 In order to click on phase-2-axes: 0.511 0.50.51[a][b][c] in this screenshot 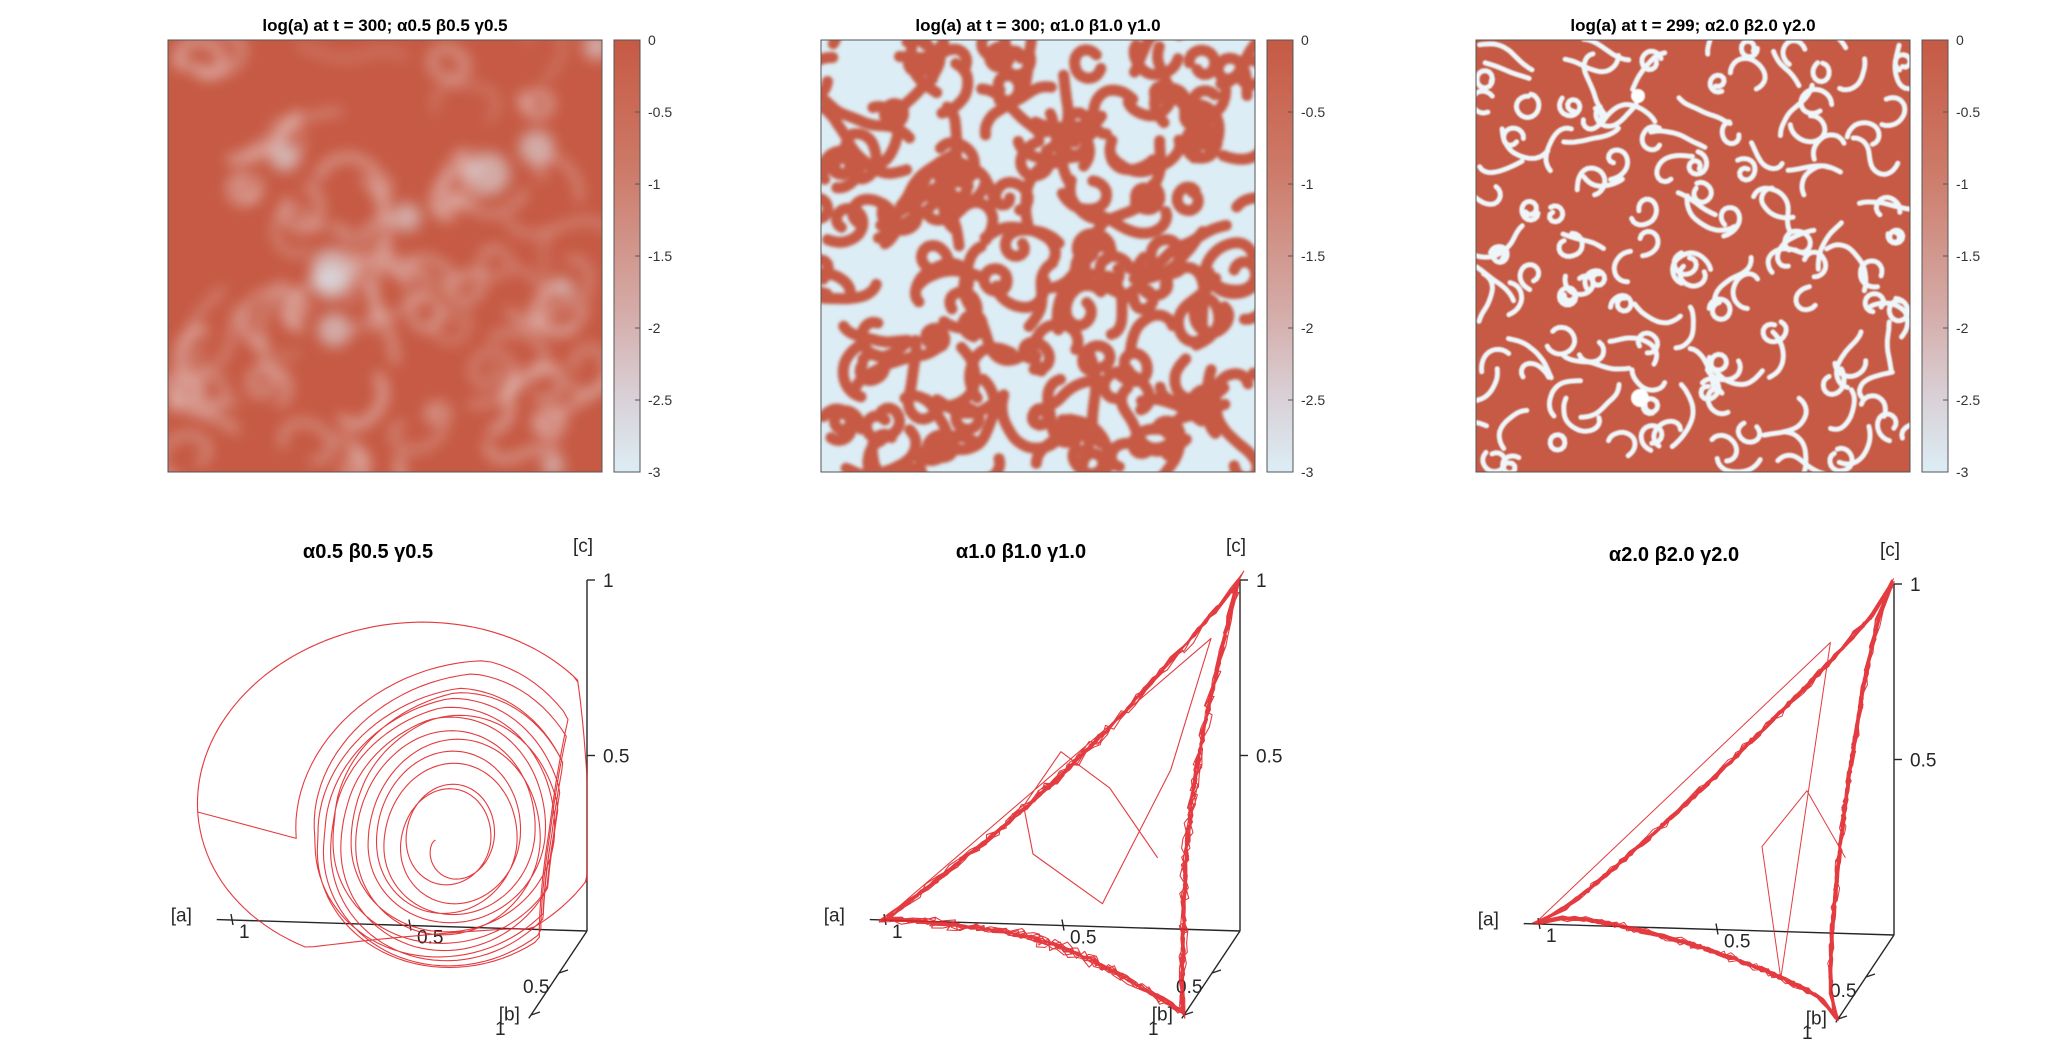, I will do `click(1053, 788)`.